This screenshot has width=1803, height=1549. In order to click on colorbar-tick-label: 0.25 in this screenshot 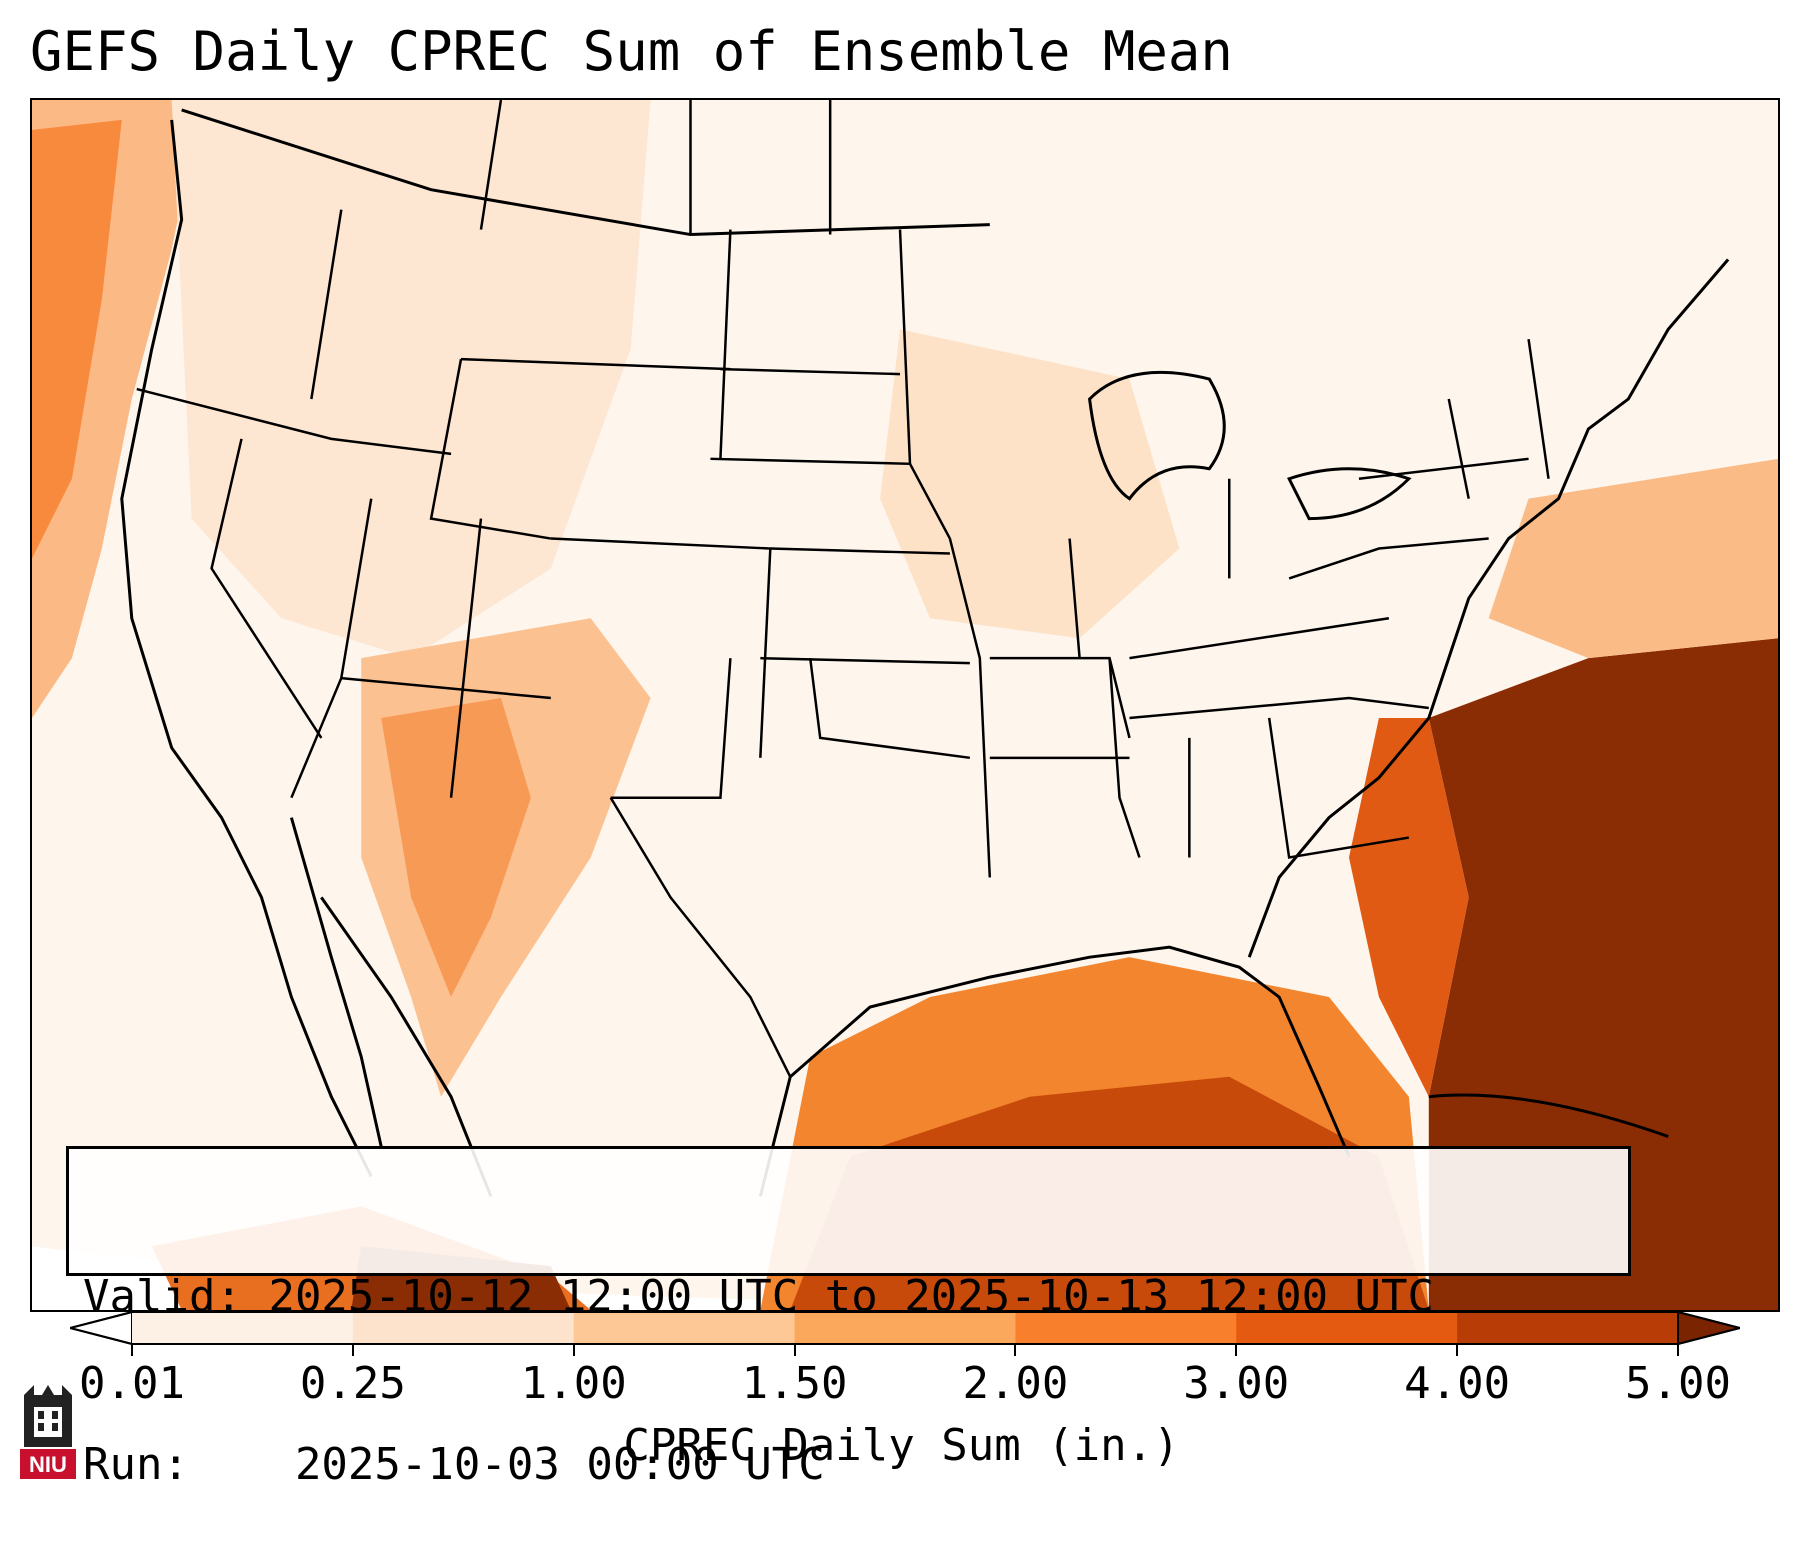, I will do `click(352, 1383)`.